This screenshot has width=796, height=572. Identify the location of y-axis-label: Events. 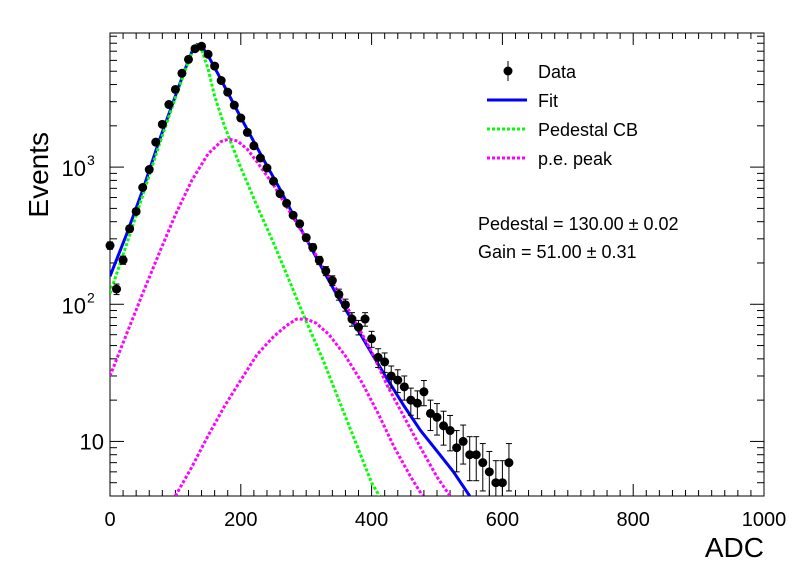
(38, 175).